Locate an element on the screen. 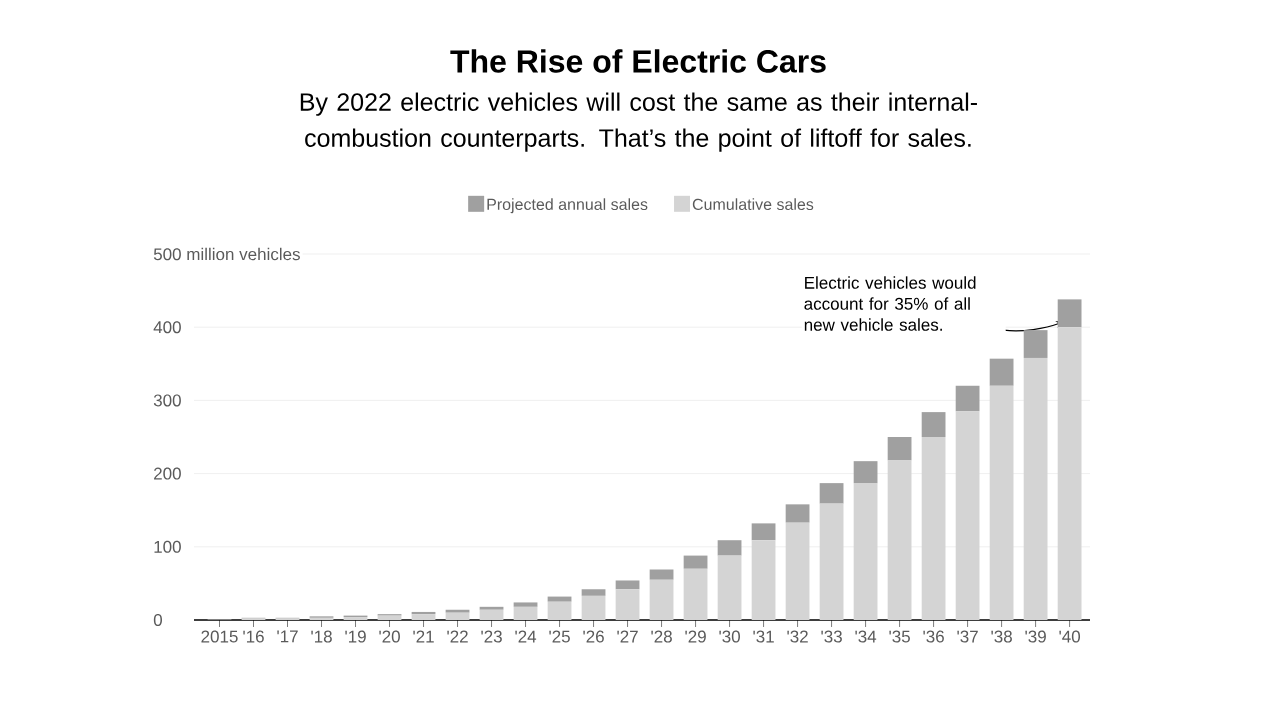 The image size is (1277, 721). x-tick-label: '20 is located at coordinates (389, 636).